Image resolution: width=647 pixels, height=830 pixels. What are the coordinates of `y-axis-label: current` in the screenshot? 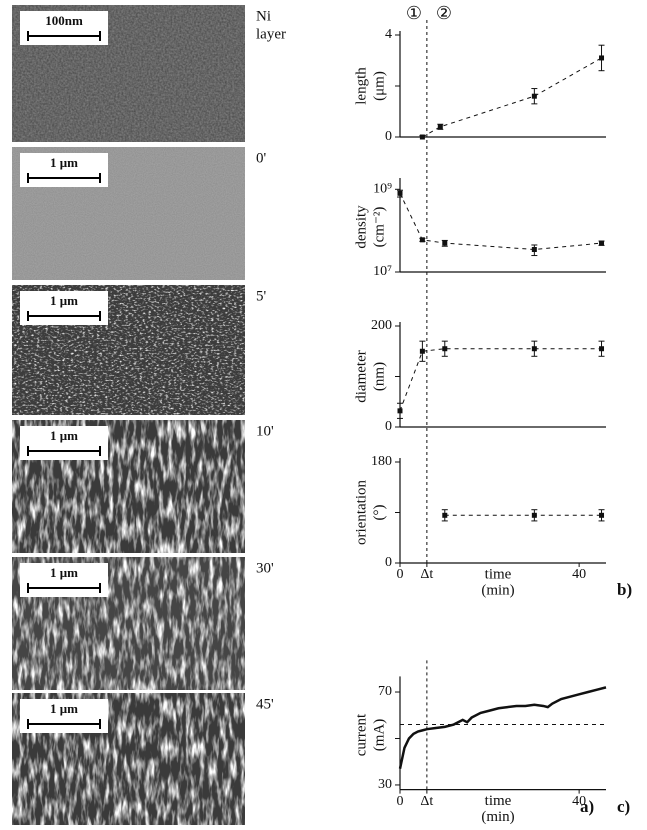 It's located at (361, 734).